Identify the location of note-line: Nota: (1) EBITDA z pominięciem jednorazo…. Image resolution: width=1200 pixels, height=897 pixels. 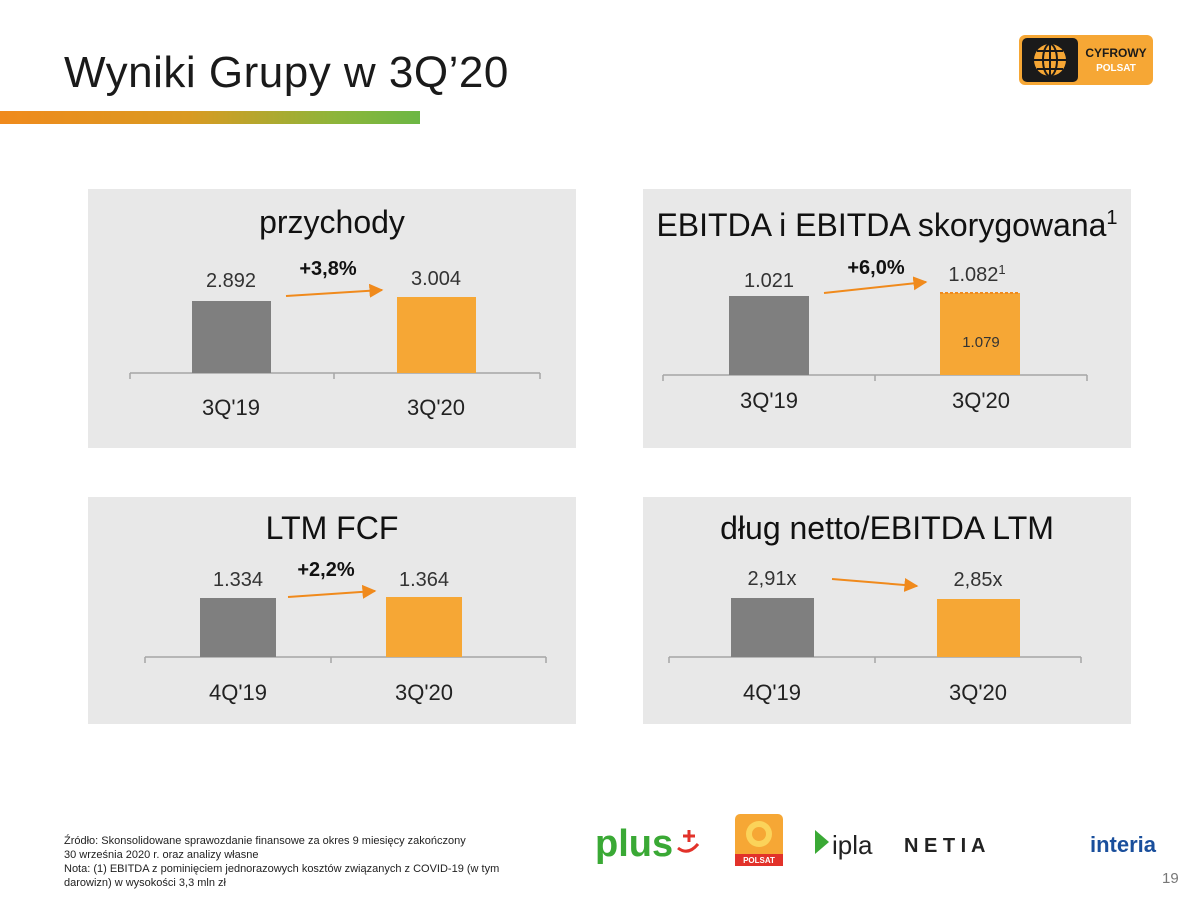
(282, 869).